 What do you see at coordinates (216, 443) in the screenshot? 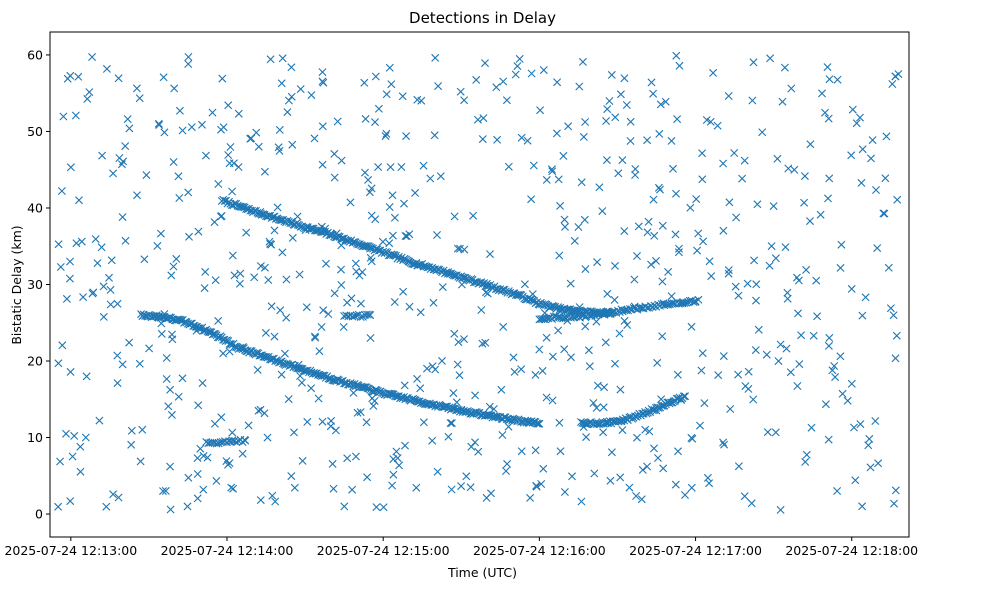
I see `detection-marker-track-lower-left` at bounding box center [216, 443].